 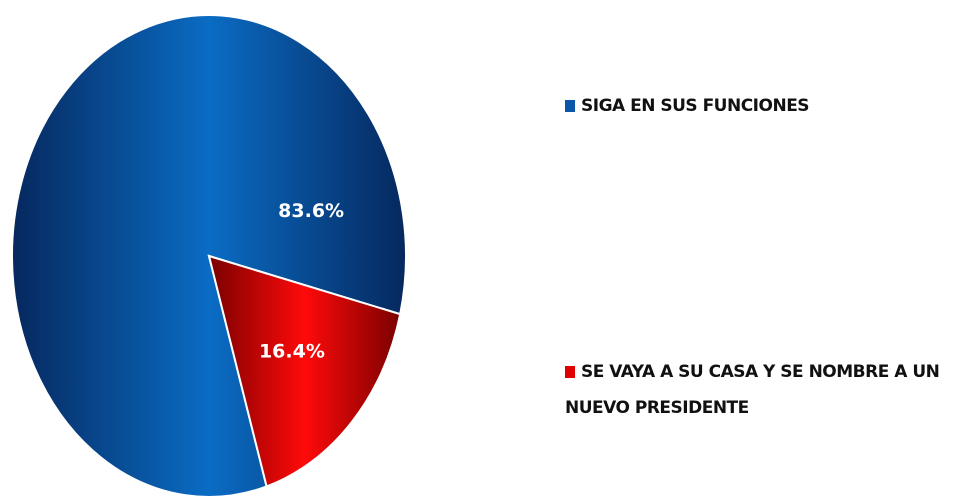 I want to click on legend-label: SIGA EN SUS FUNCIONES, so click(x=695, y=106).